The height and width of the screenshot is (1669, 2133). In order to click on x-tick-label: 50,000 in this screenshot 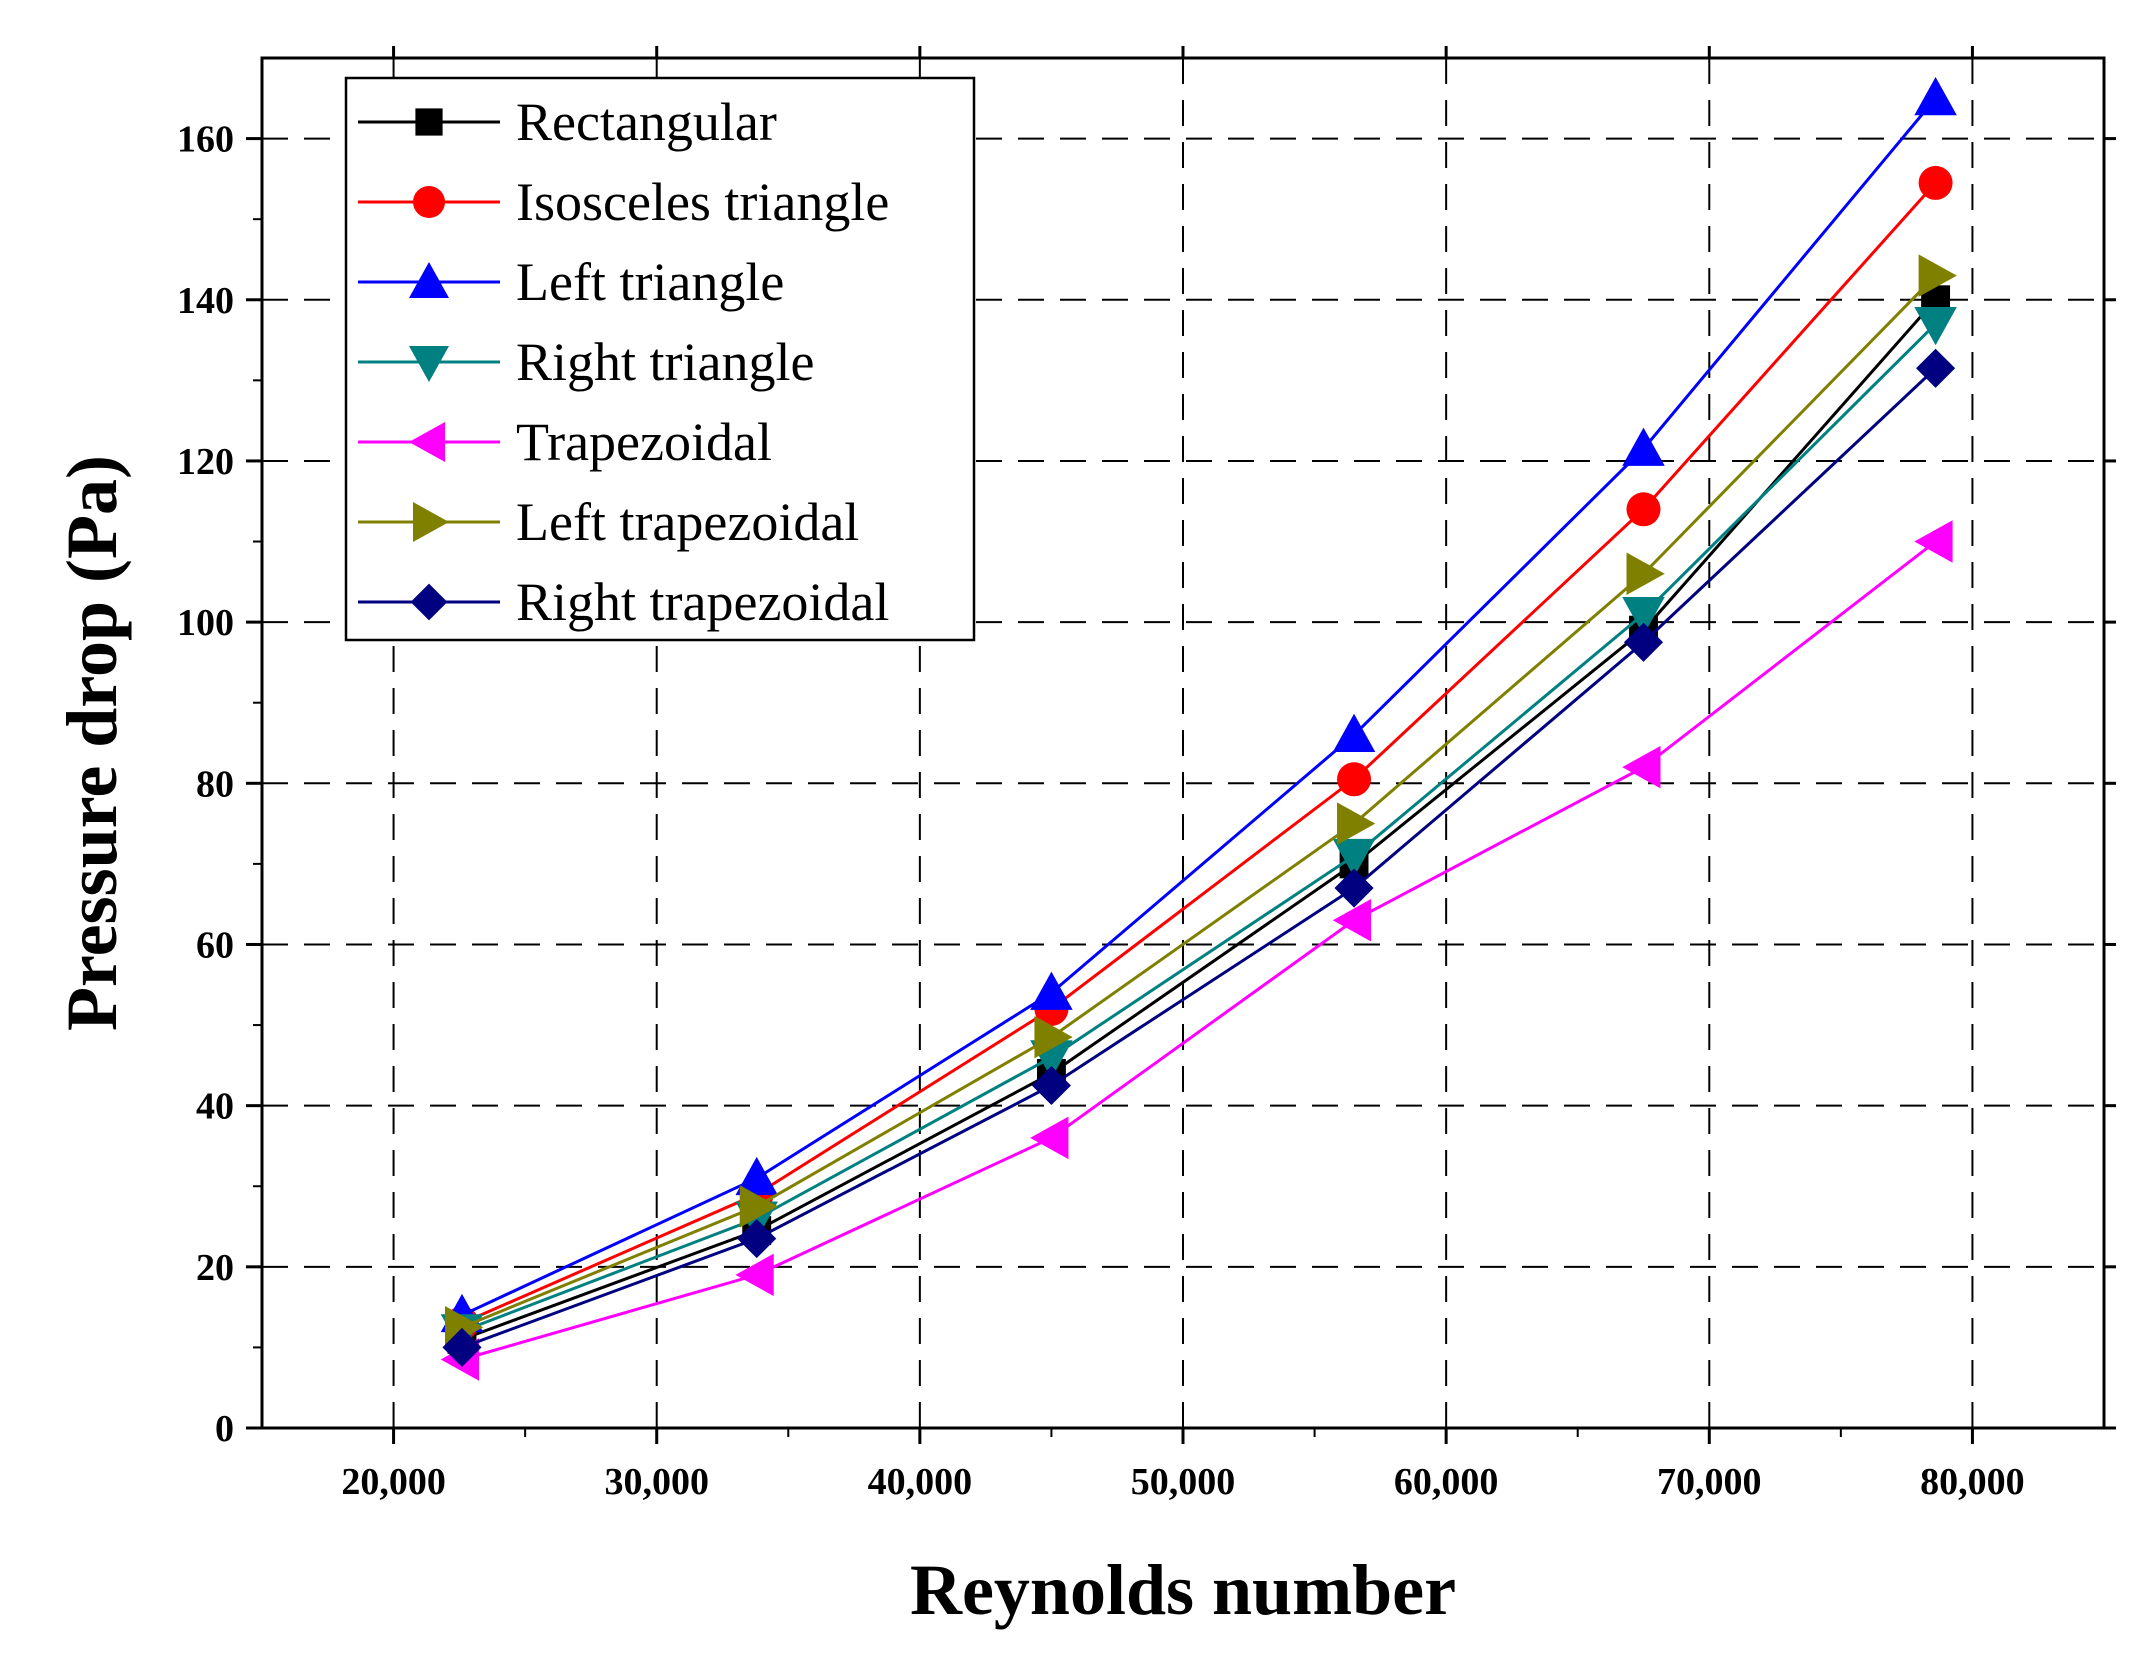, I will do `click(1183, 1482)`.